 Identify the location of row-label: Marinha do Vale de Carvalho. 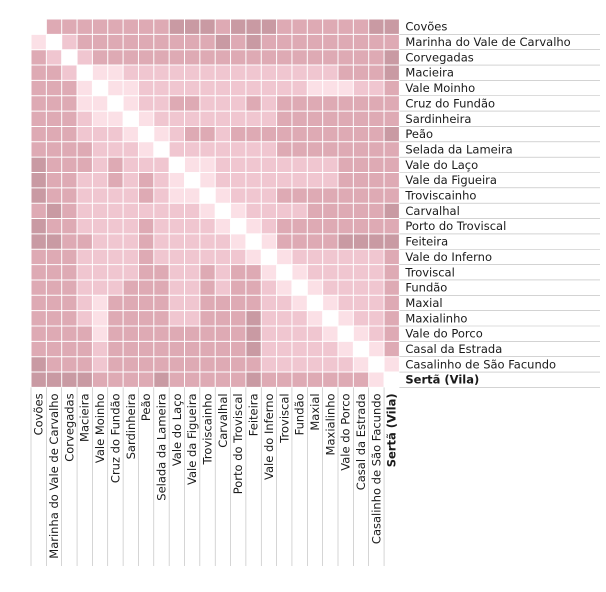
(487, 42).